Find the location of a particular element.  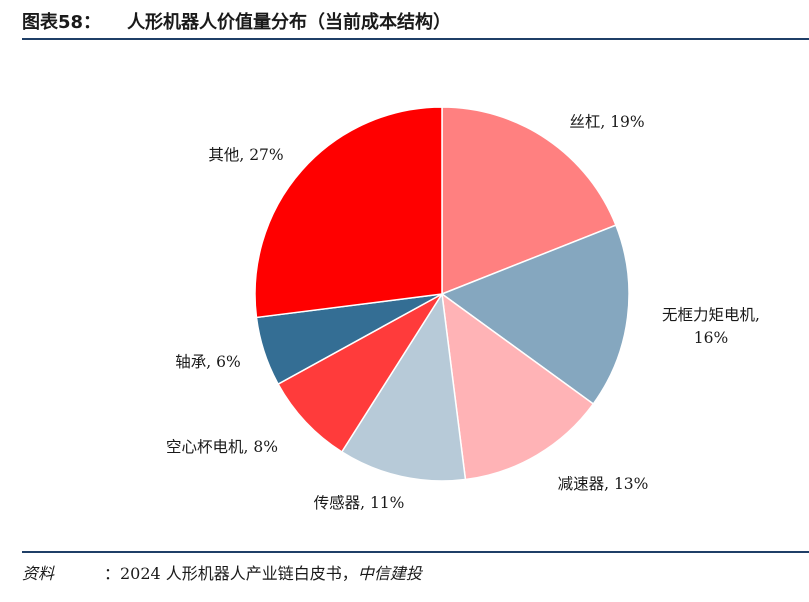

slice-label: 无框力矩电机, 16% is located at coordinates (711, 326).